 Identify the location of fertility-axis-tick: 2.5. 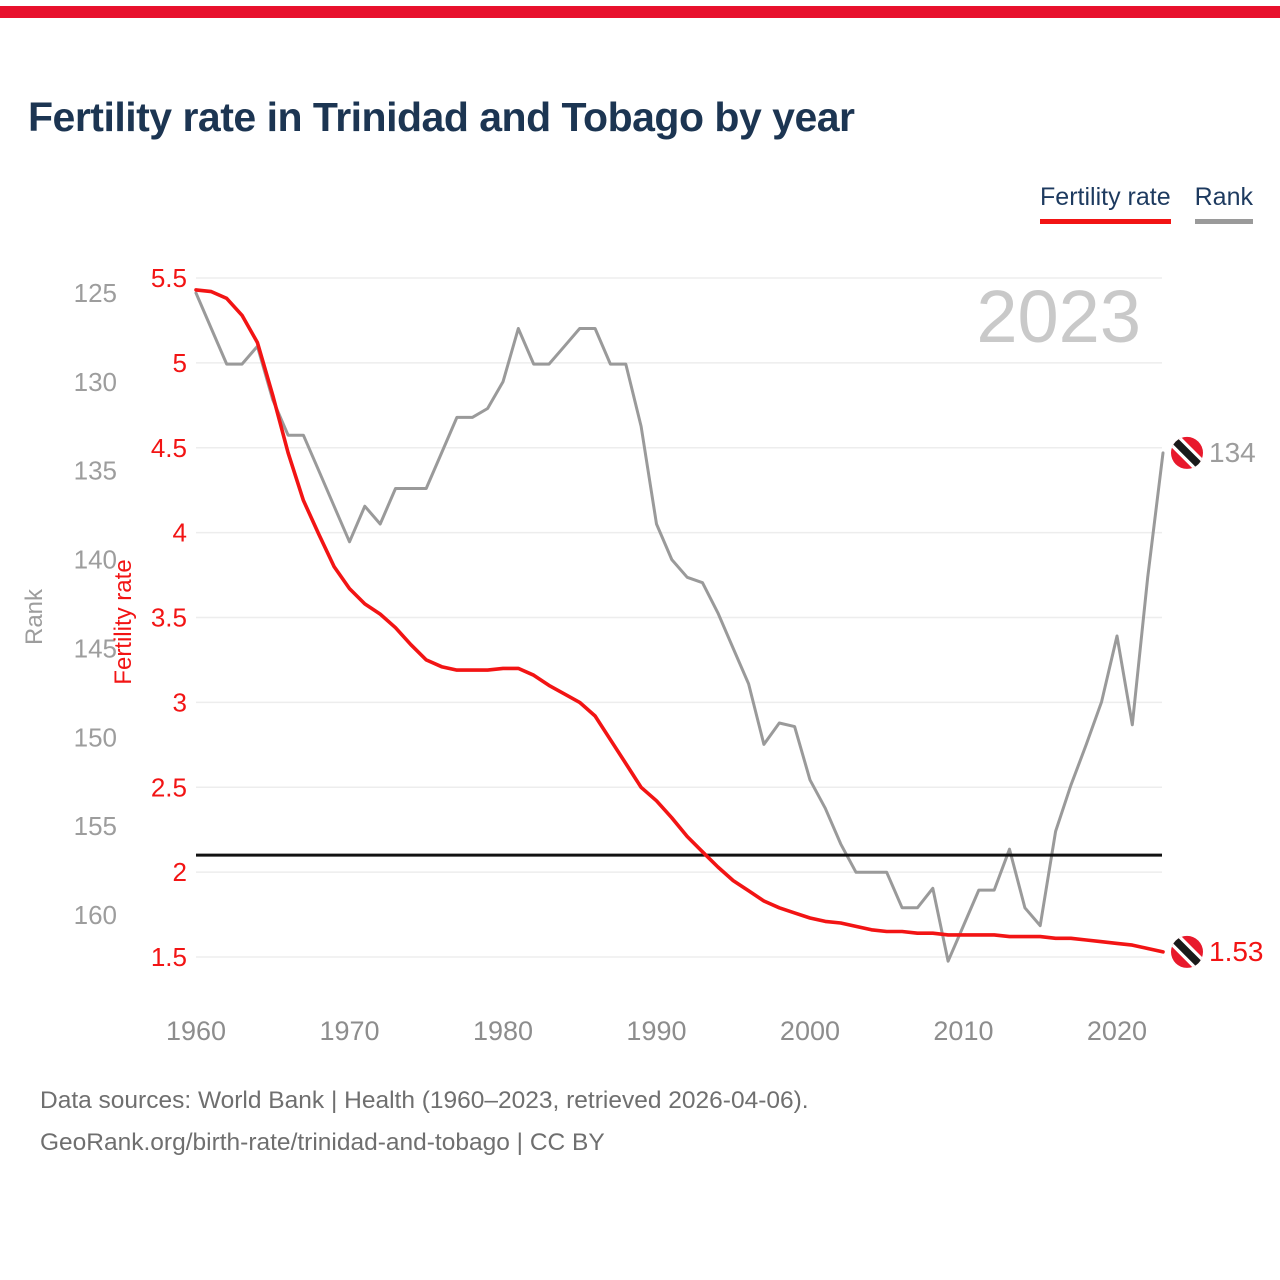
(169, 787).